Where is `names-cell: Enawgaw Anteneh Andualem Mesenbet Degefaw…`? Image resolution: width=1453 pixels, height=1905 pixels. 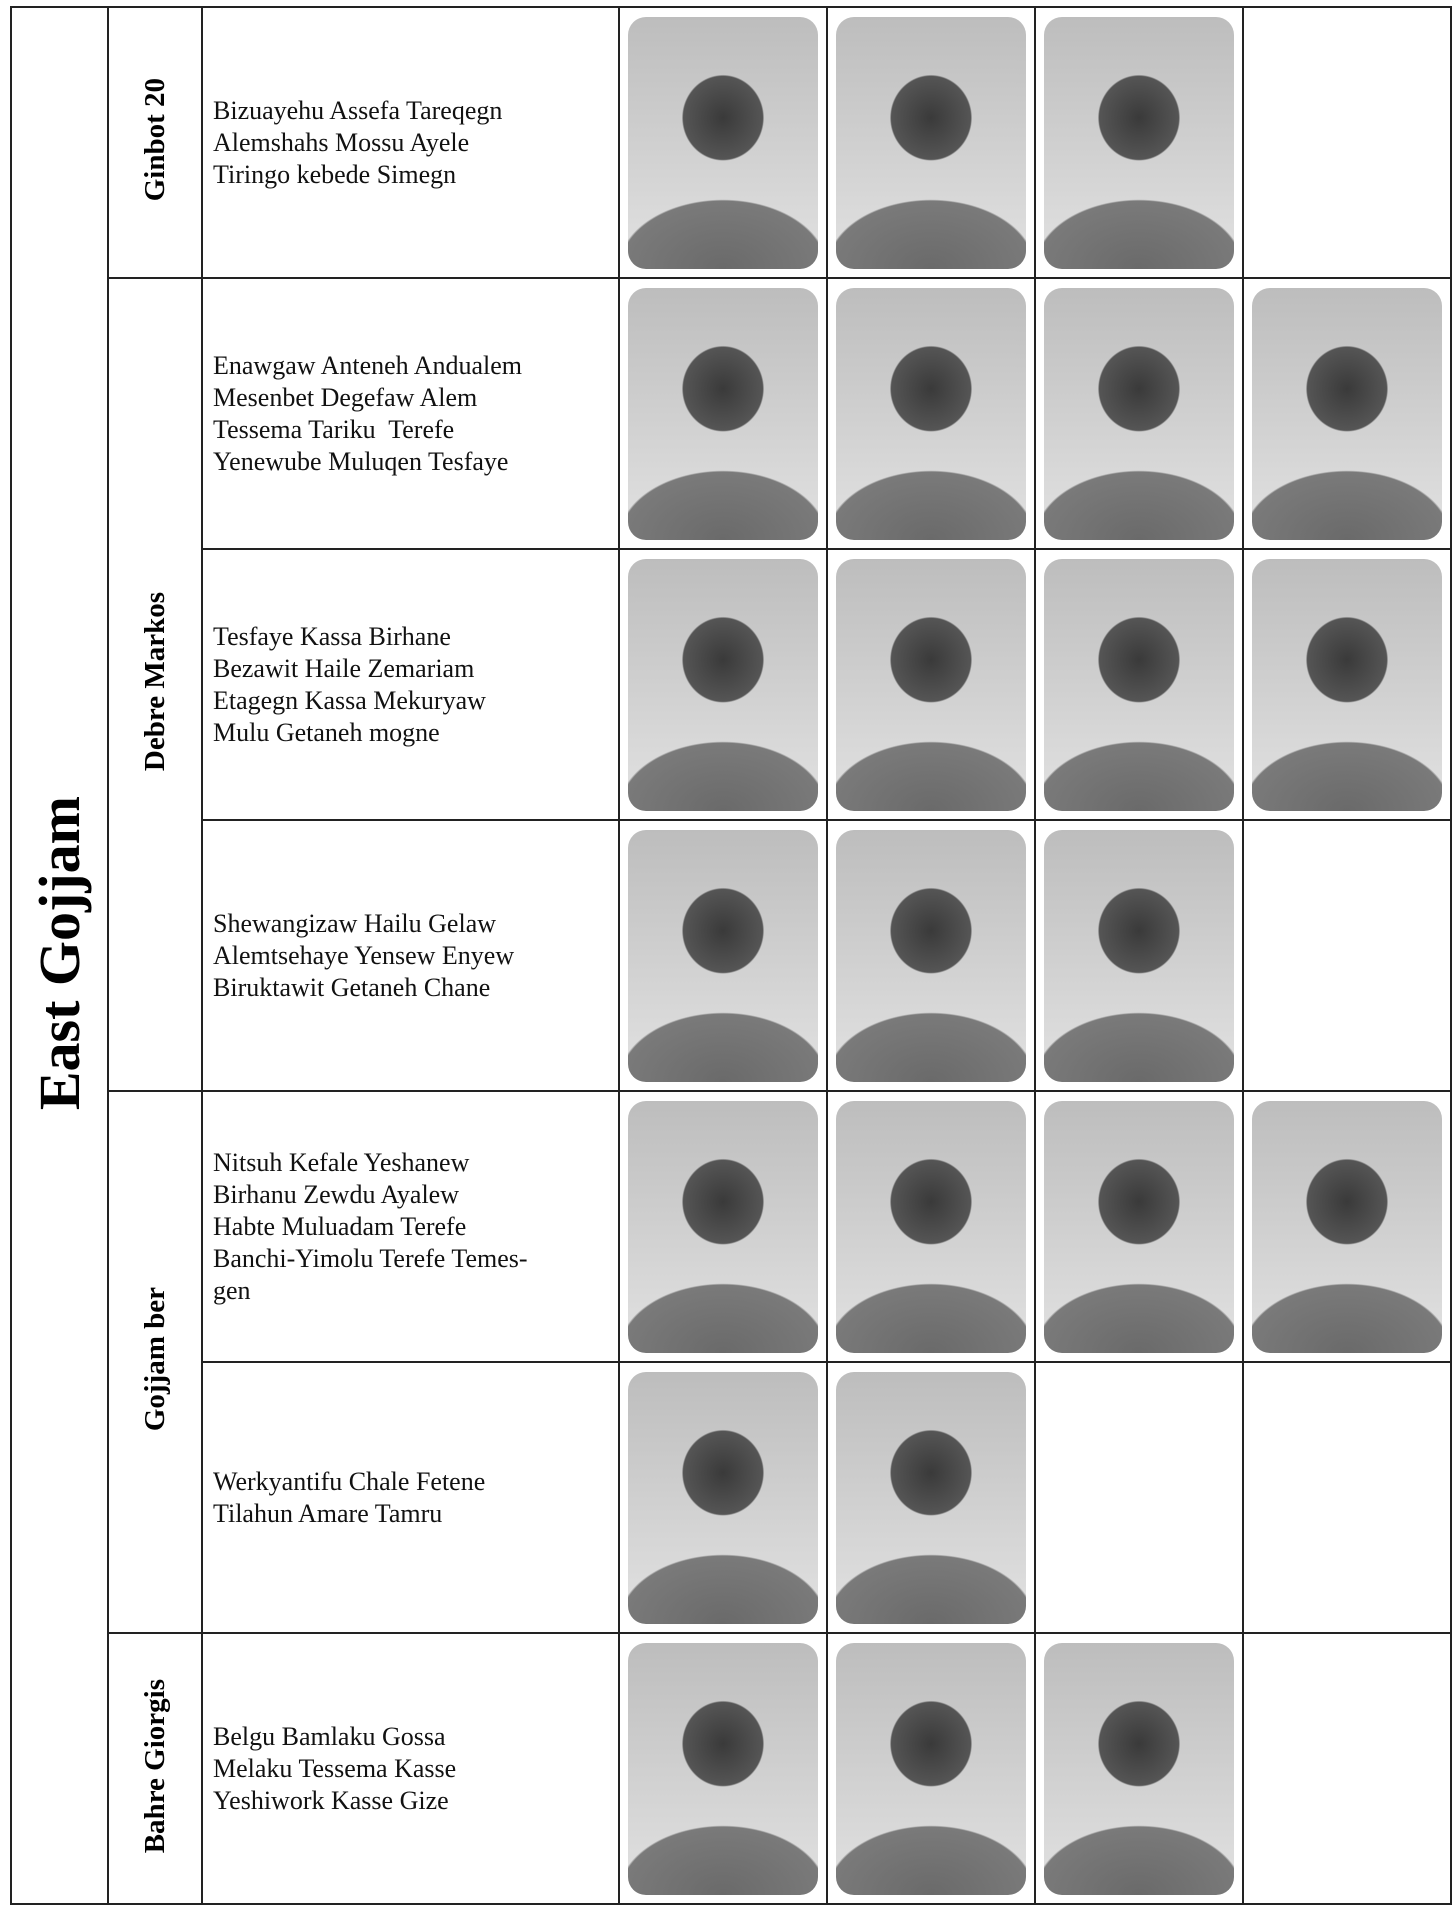 names-cell: Enawgaw Anteneh Andualem Mesenbet Degefaw… is located at coordinates (410, 413).